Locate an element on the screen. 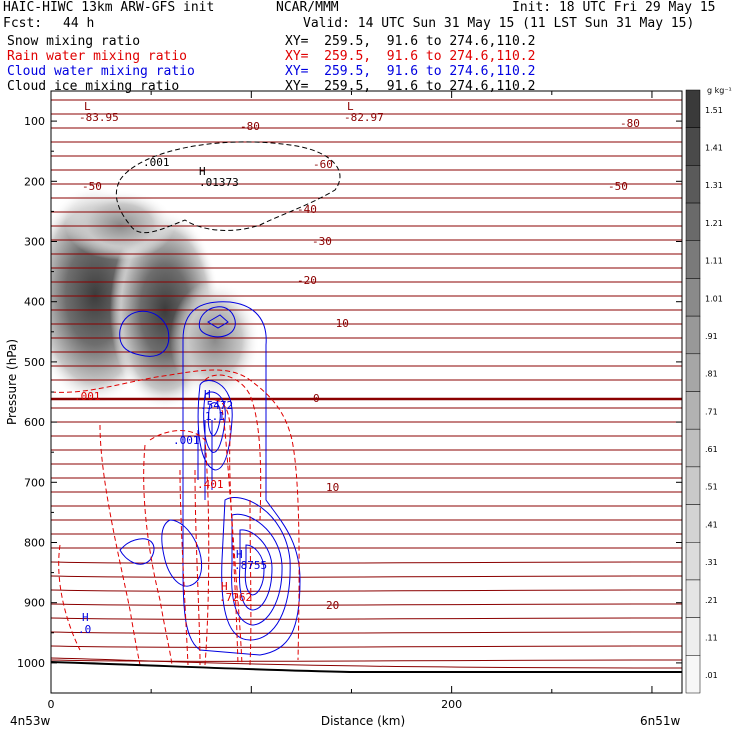 This screenshot has width=740, height=740. y-axis-title: Pressure (hPa) is located at coordinates (12, 382).